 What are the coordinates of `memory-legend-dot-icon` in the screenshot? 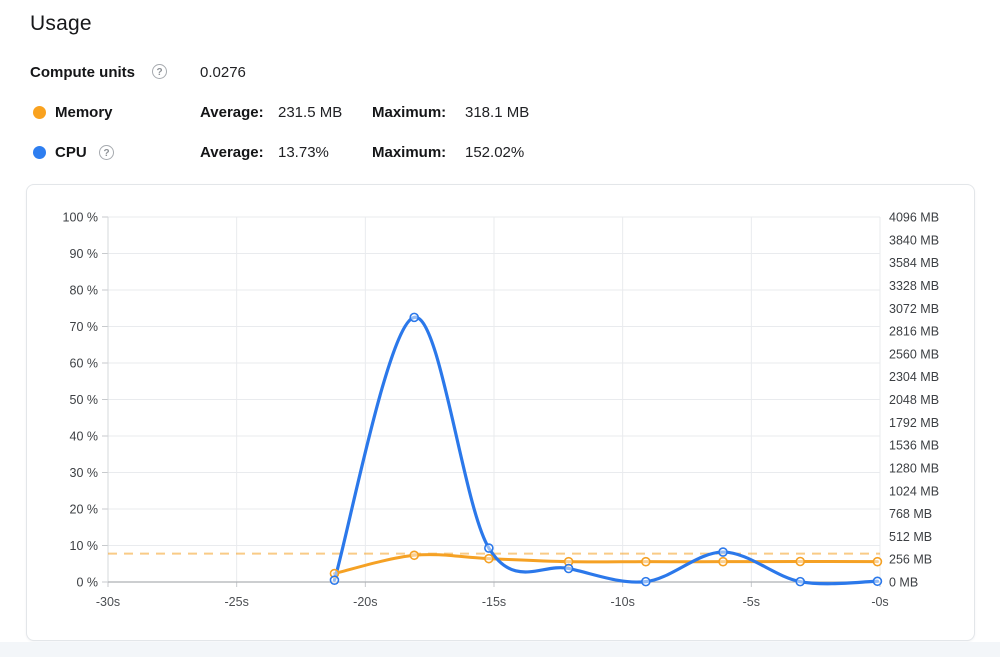 It's located at (39, 112).